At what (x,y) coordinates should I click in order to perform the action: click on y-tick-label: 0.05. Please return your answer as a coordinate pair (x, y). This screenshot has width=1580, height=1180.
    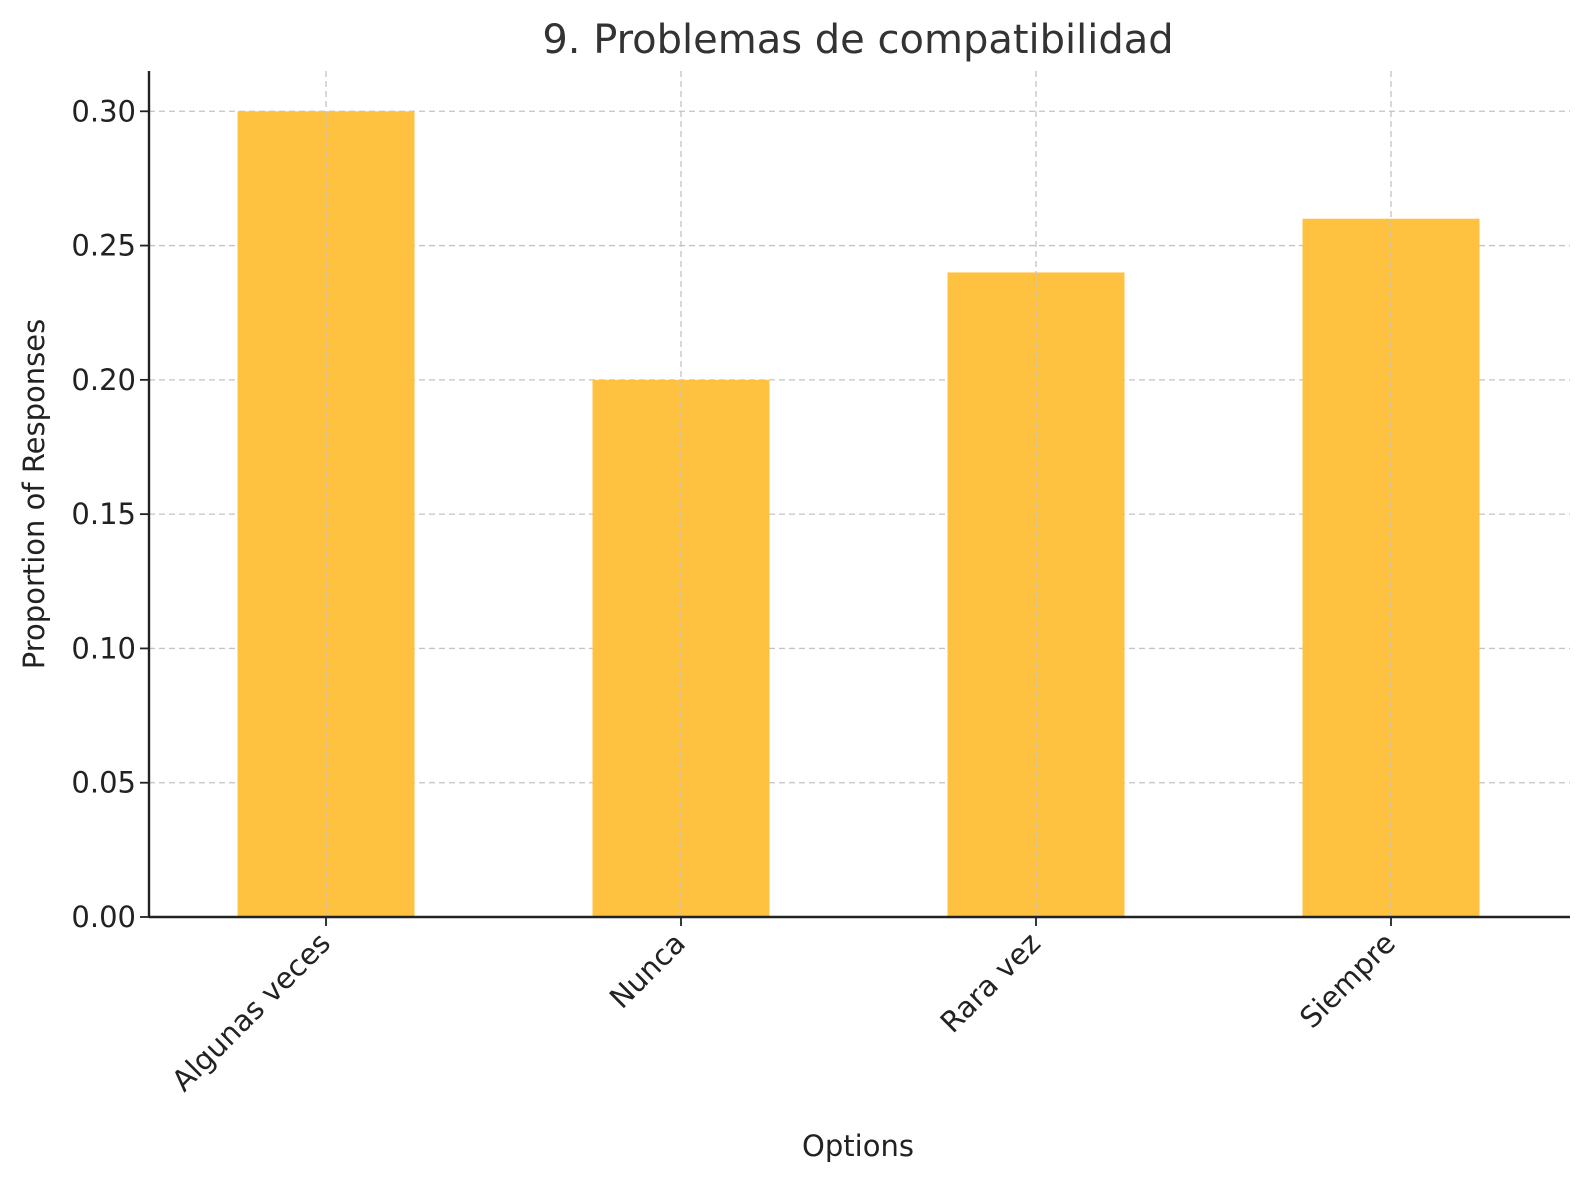
    Looking at the image, I should click on (103, 783).